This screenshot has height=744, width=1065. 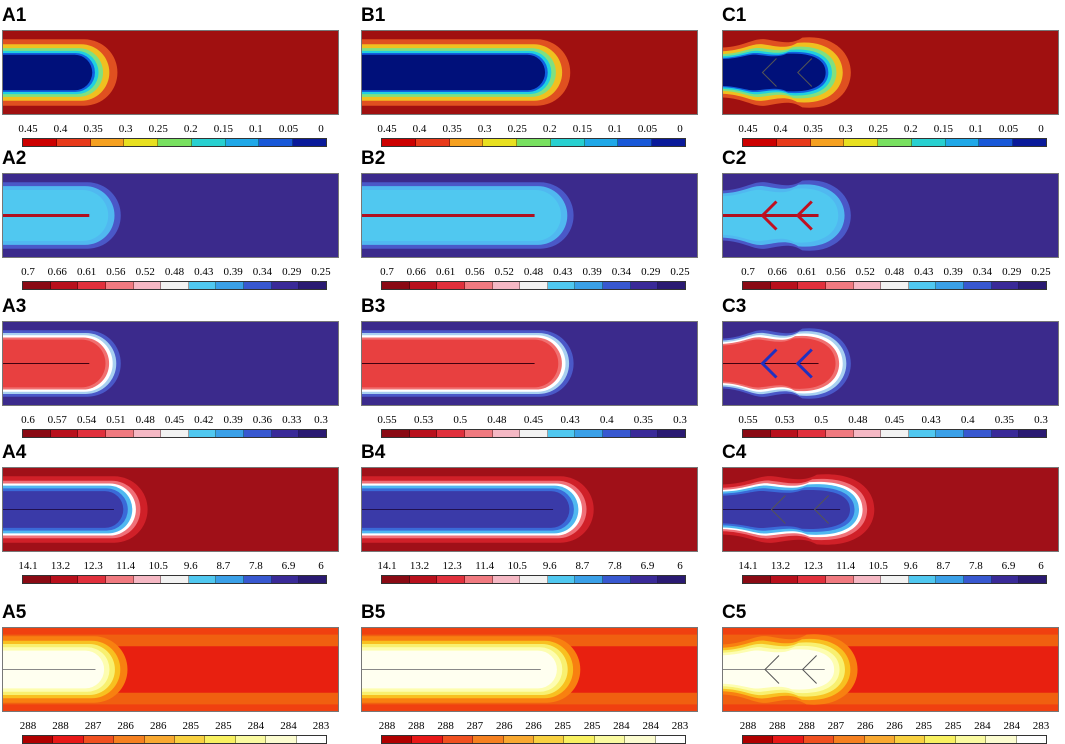 What do you see at coordinates (943, 566) in the screenshot?
I see `colorbar-tick-label: 8.7` at bounding box center [943, 566].